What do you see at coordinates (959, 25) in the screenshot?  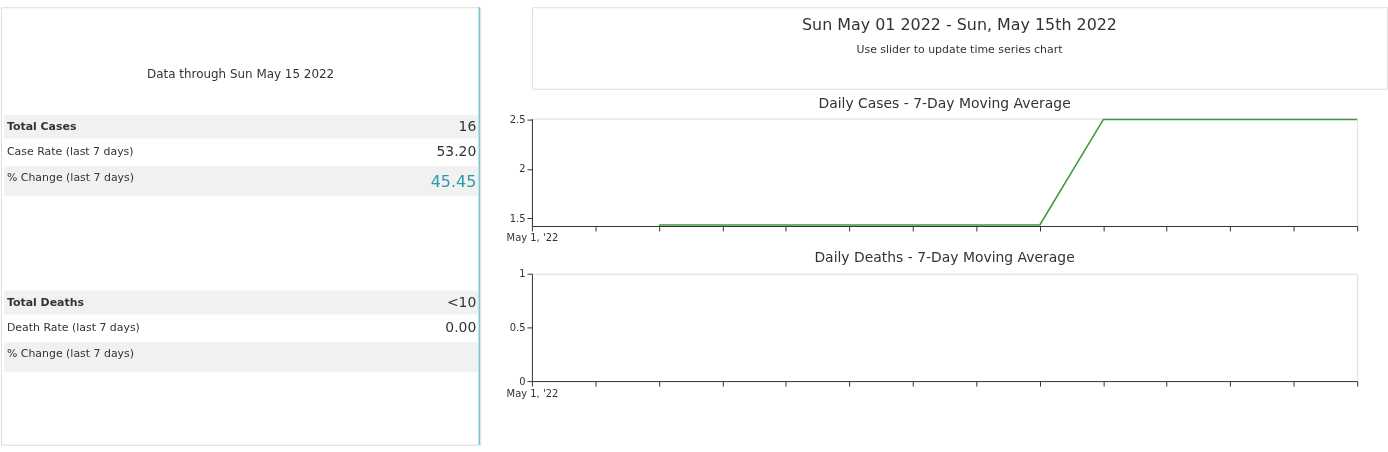 I see `text: Sun May 01 2022 - Sun, May 15th 2022` at bounding box center [959, 25].